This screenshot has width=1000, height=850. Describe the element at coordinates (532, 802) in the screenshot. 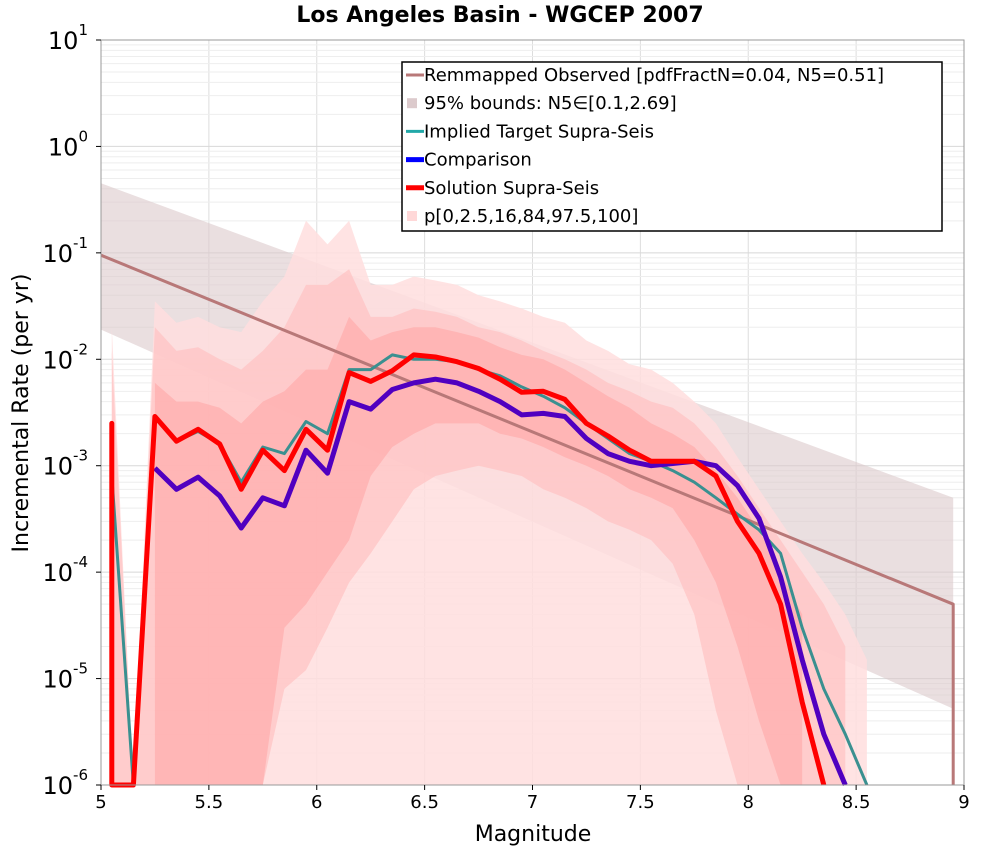

I see `x-tick-label: 7` at that location.